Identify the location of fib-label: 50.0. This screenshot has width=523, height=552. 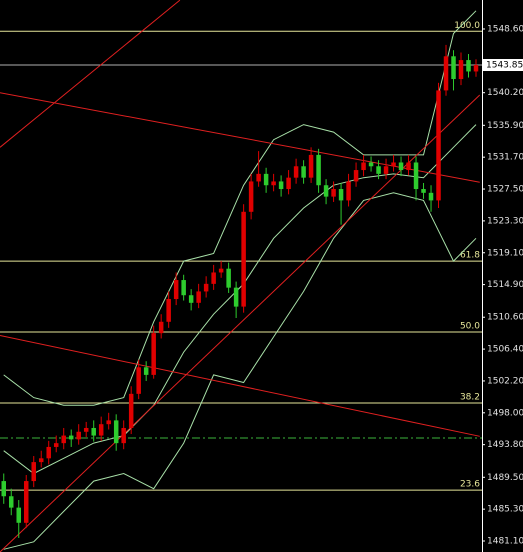
(470, 326).